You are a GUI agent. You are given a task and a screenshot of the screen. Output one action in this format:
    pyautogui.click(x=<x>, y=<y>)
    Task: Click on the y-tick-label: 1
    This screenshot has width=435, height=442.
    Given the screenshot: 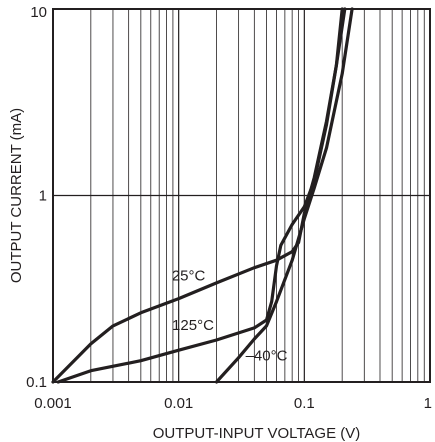 What is the action you would take?
    pyautogui.click(x=43, y=196)
    